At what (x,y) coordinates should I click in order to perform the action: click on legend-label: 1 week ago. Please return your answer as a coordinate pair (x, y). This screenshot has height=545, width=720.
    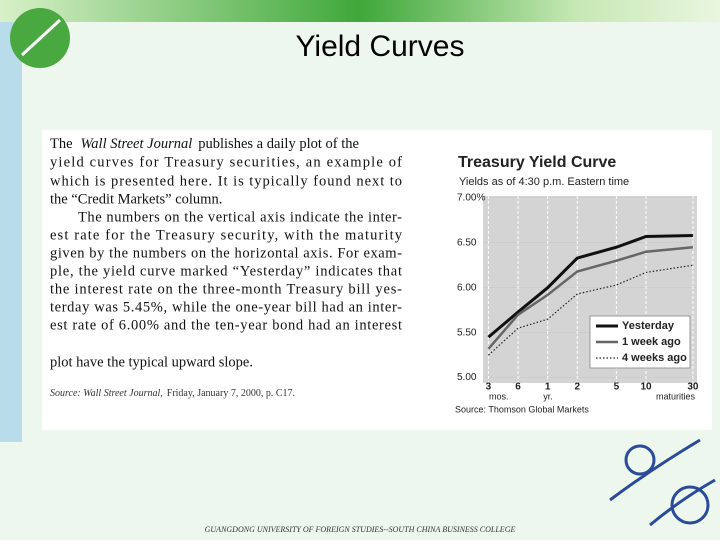
    Looking at the image, I should click on (651, 342).